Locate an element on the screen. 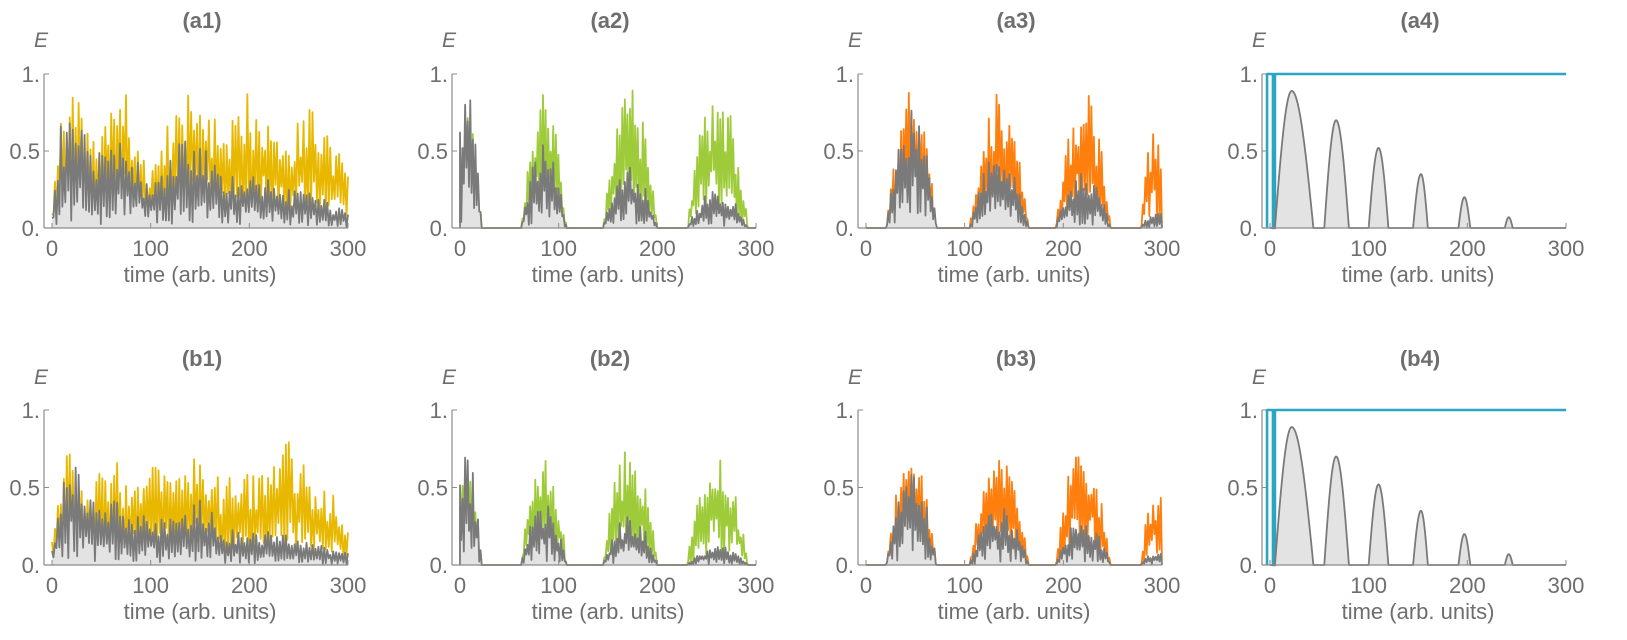 The width and height of the screenshot is (1627, 640). panel-a3: (a3) E 0 100 200 300 0. 0.5 1. time (arb. units) is located at coordinates (1001, 147).